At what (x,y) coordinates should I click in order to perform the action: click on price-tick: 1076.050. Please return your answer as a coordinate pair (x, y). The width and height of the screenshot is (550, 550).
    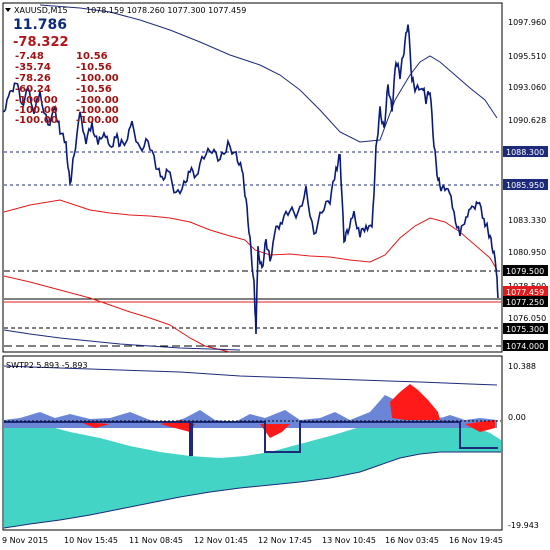
    Looking at the image, I should click on (527, 318).